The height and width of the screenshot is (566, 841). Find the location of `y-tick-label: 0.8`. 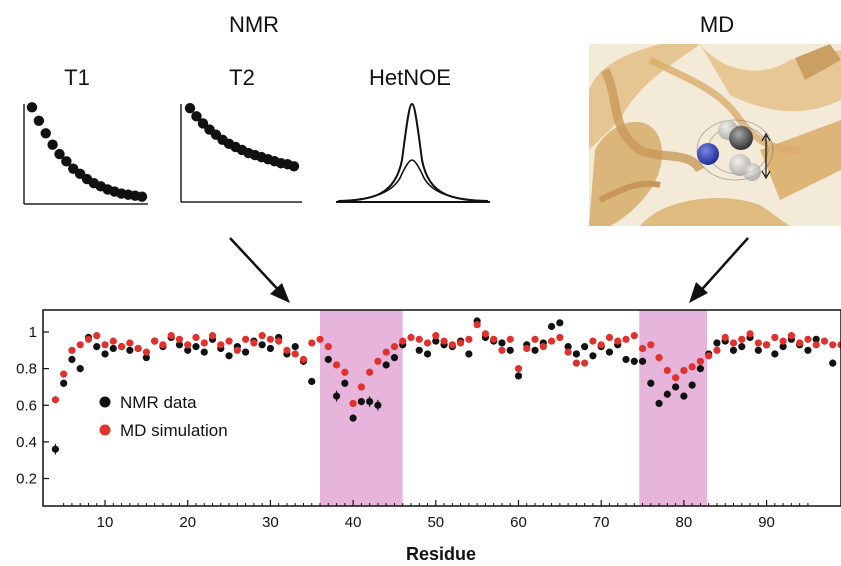

y-tick-label: 0.8 is located at coordinates (26, 369).